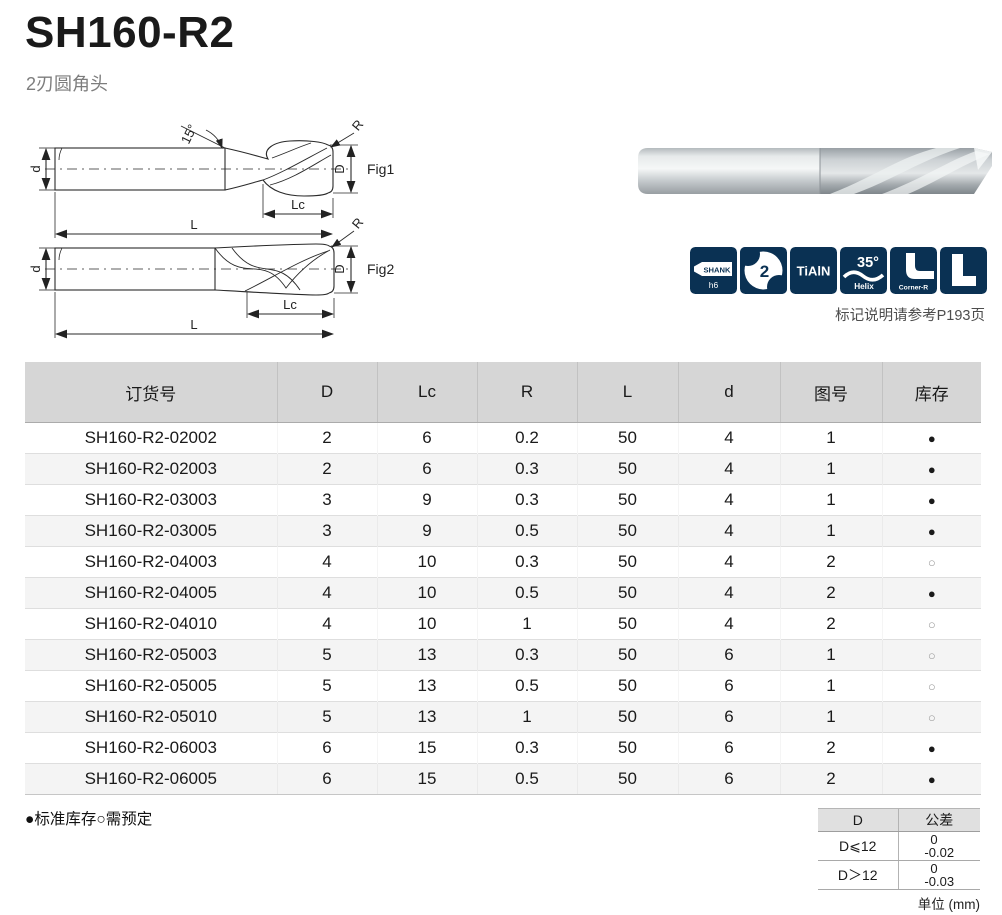 The height and width of the screenshot is (915, 1002). Describe the element at coordinates (151, 500) in the screenshot. I see `order-code-cell: SH160-R2-03003` at that location.